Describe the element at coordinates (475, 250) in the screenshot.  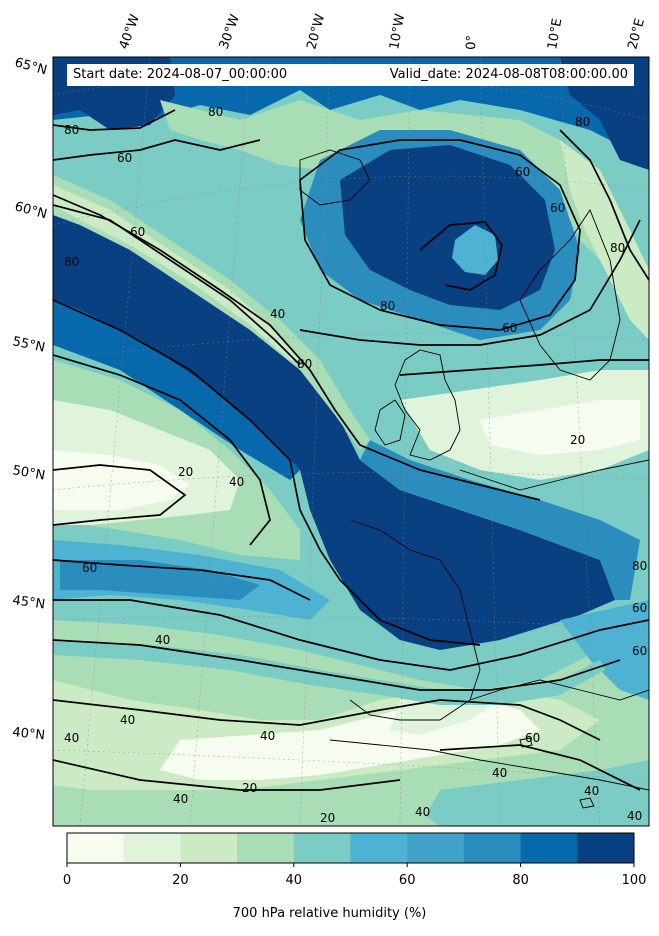
I see `field-swirl-core` at that location.